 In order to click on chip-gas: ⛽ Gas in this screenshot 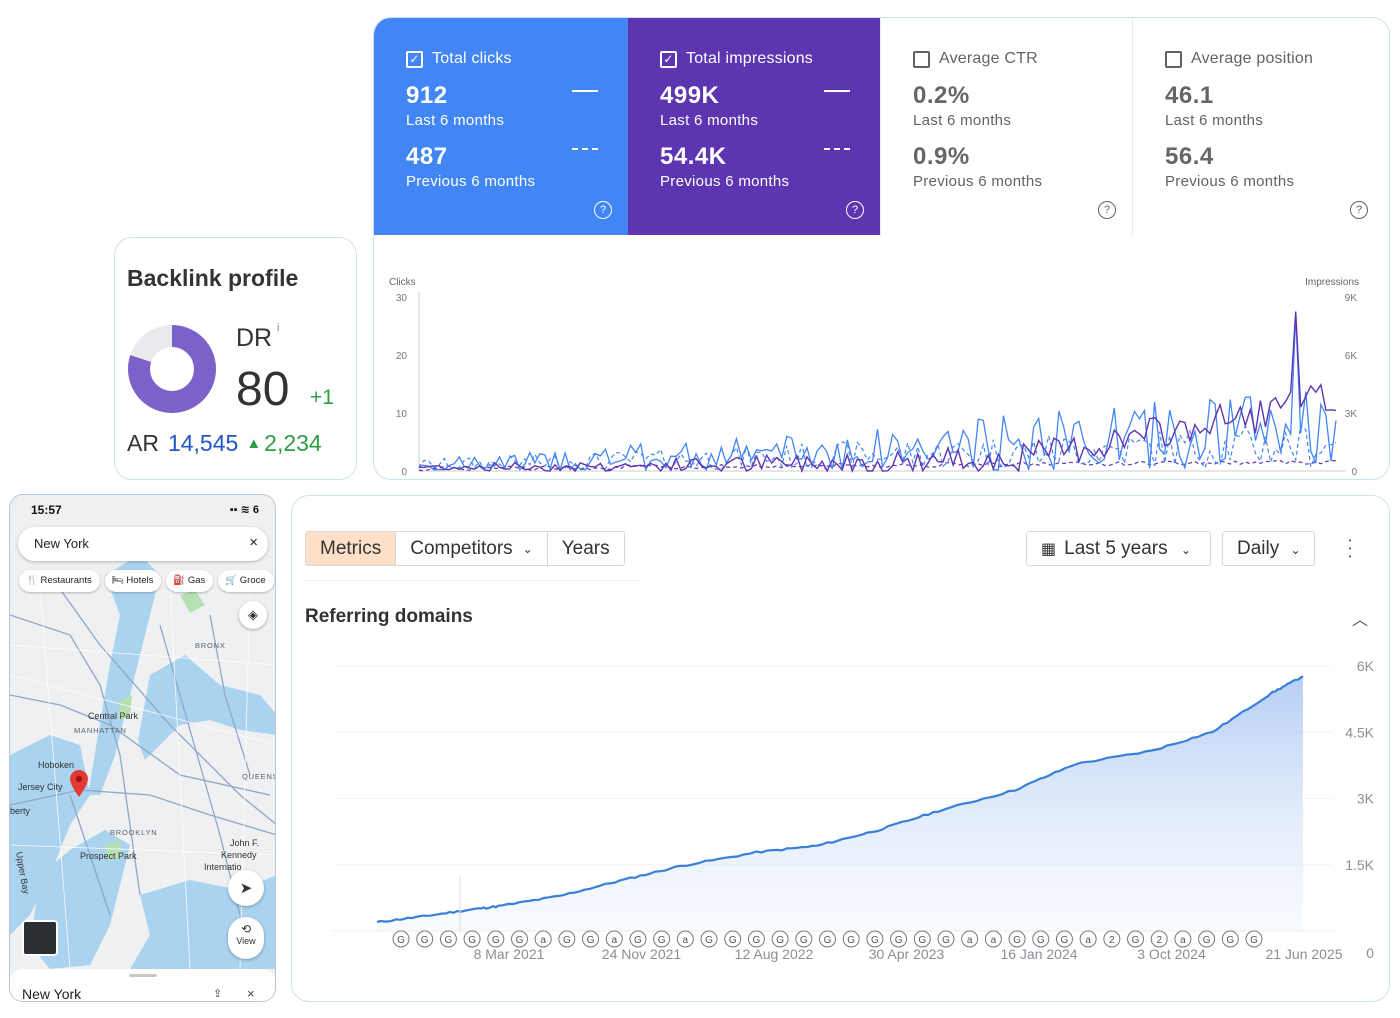, I will do `click(190, 581)`.